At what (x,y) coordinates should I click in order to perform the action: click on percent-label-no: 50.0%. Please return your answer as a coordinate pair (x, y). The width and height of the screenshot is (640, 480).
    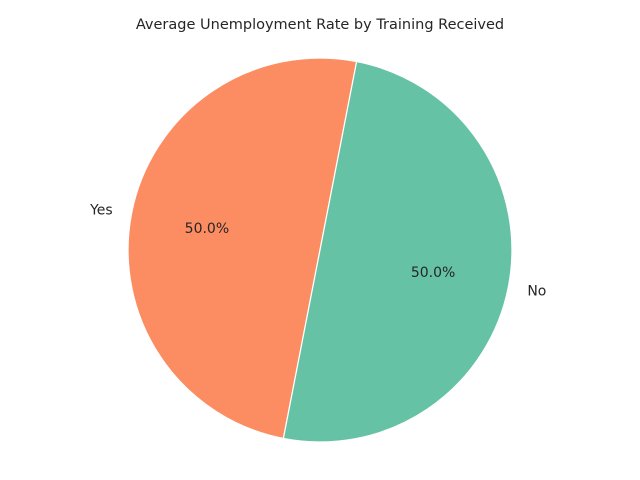
    Looking at the image, I should click on (433, 273).